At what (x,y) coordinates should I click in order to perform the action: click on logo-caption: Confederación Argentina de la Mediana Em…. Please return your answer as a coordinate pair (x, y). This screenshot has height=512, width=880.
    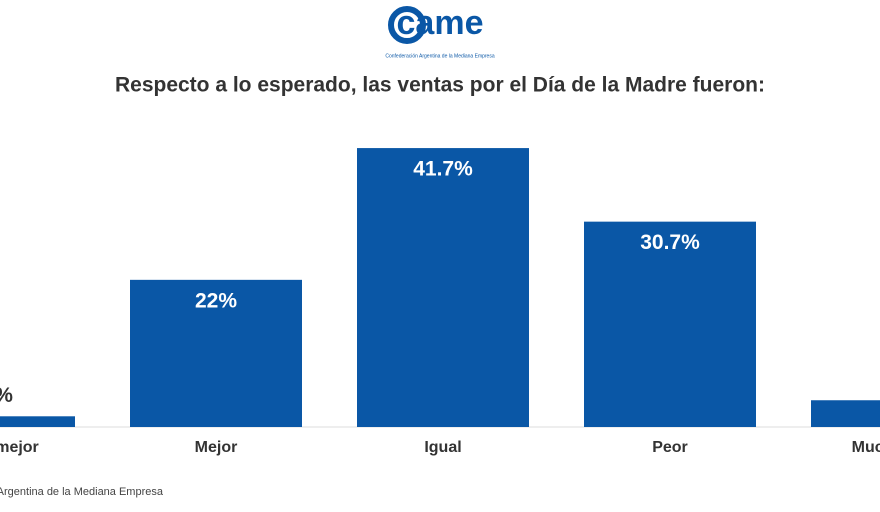
    Looking at the image, I should click on (439, 56).